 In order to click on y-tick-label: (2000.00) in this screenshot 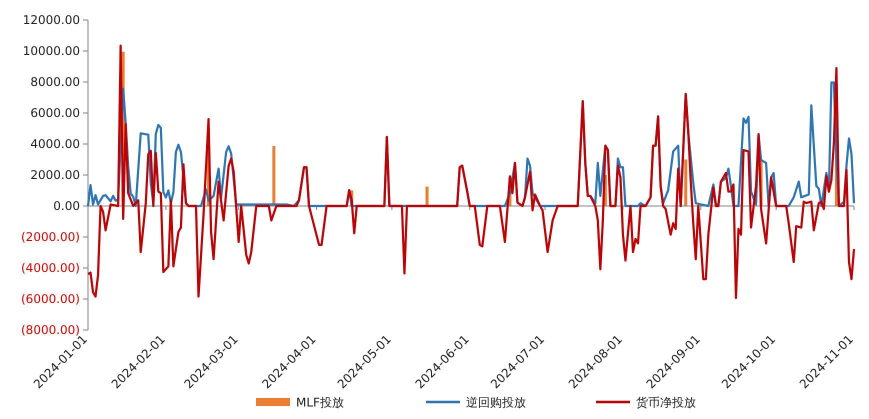, I will do `click(50, 237)`.